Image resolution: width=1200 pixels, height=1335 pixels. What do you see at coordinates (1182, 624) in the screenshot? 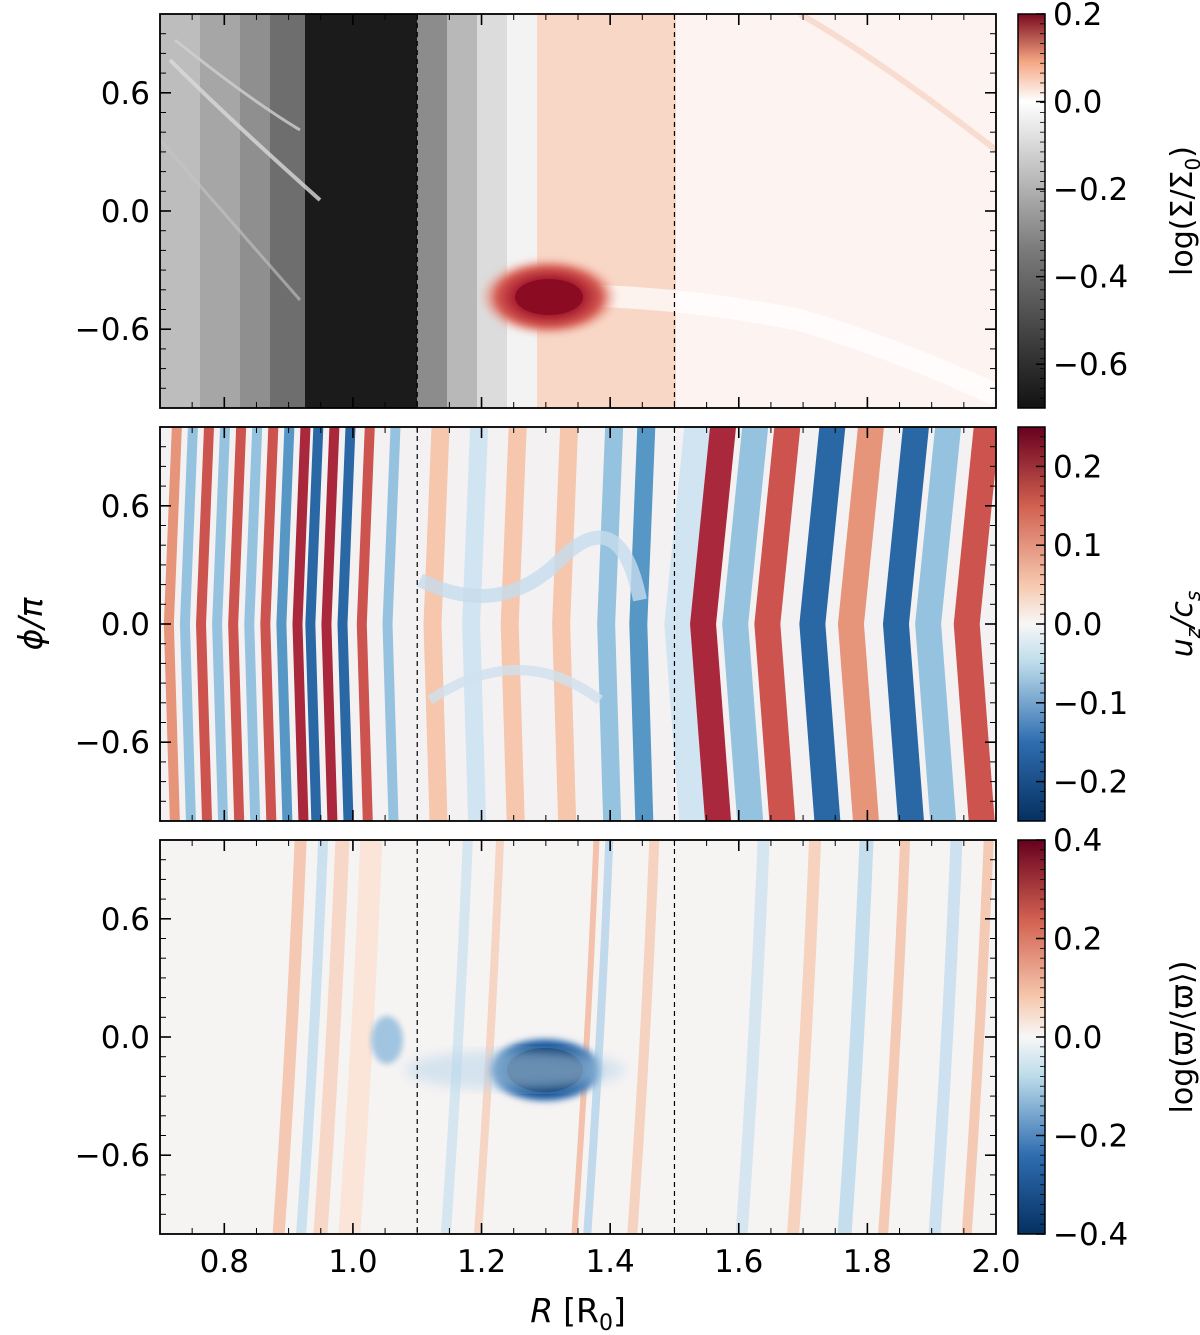
I see `velocity-colorbar-label: uz/cs` at bounding box center [1182, 624].